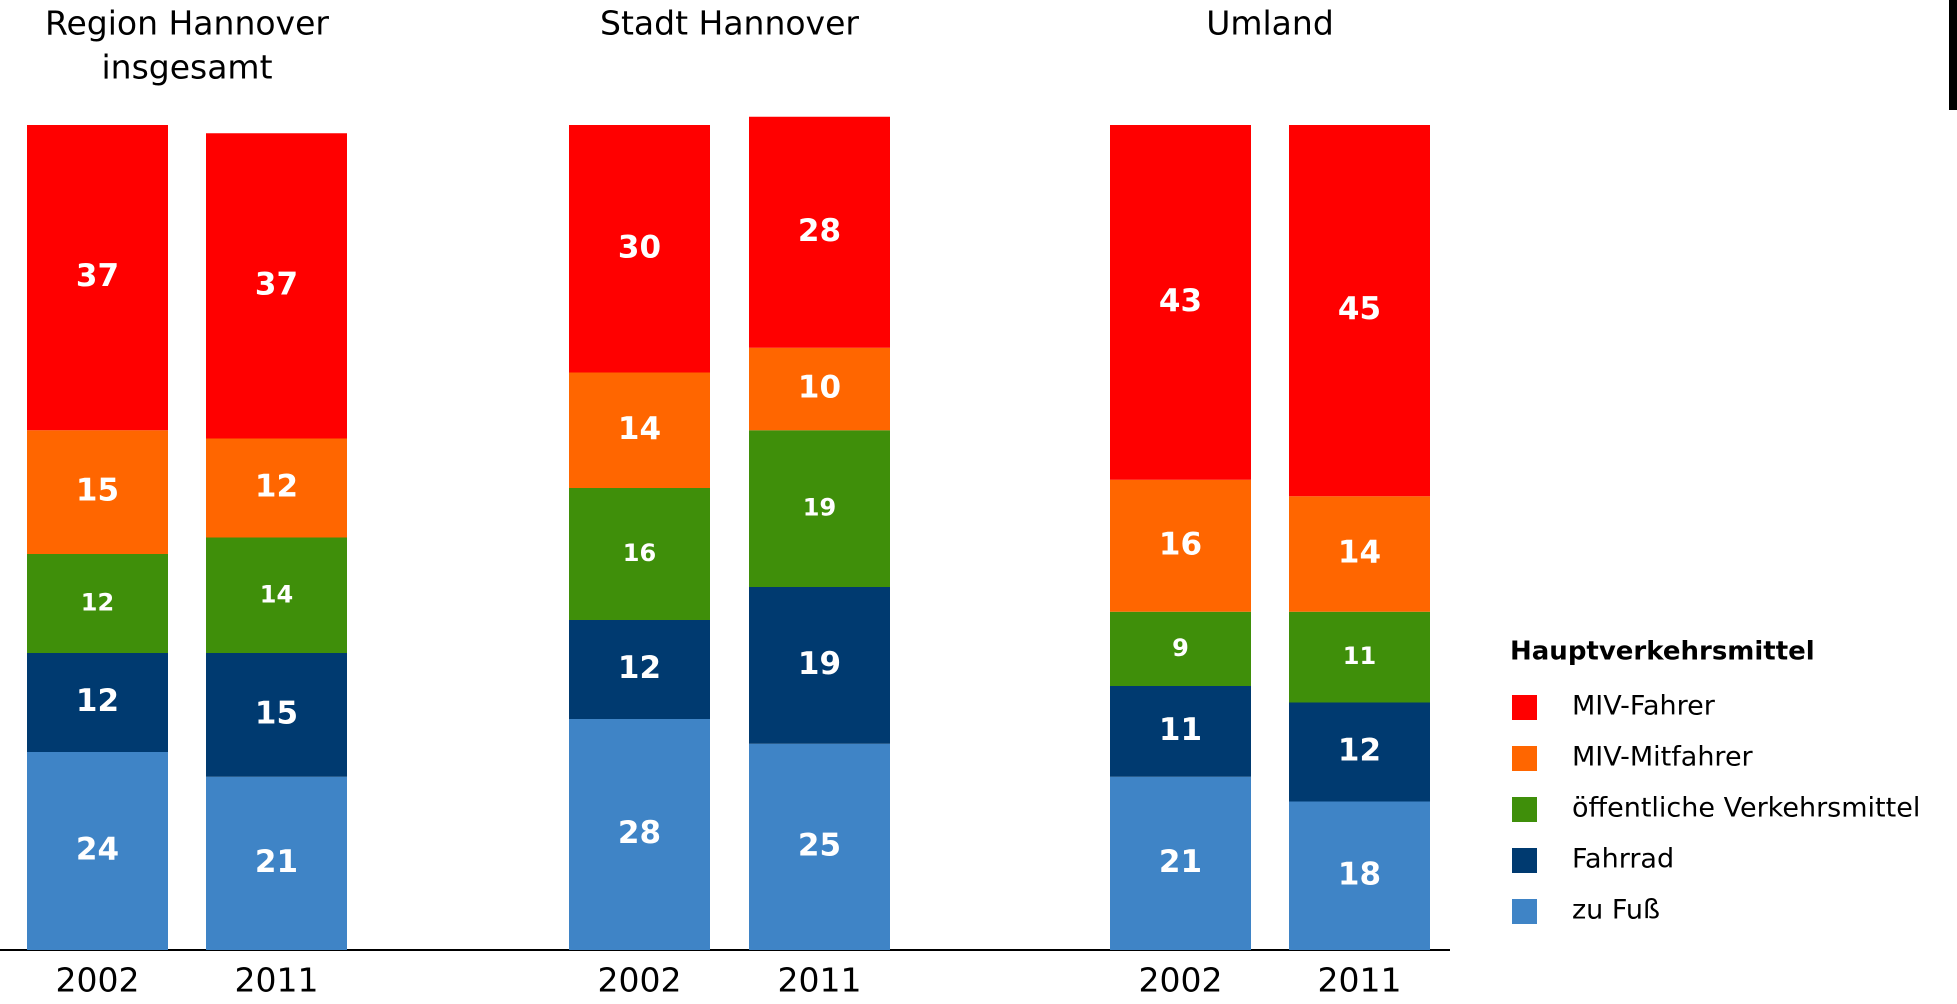  I want to click on data-label: 24, so click(97, 850).